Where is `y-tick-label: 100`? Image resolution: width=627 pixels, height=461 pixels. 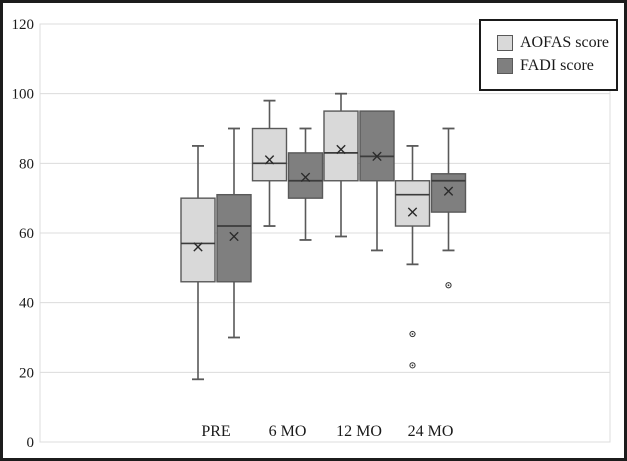
y-tick-label: 100 is located at coordinates (23, 95).